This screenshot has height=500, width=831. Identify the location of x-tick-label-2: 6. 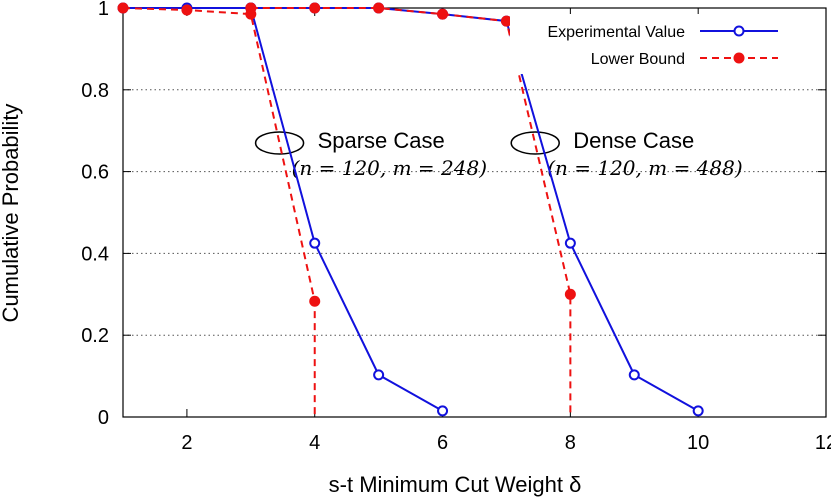
(442, 443).